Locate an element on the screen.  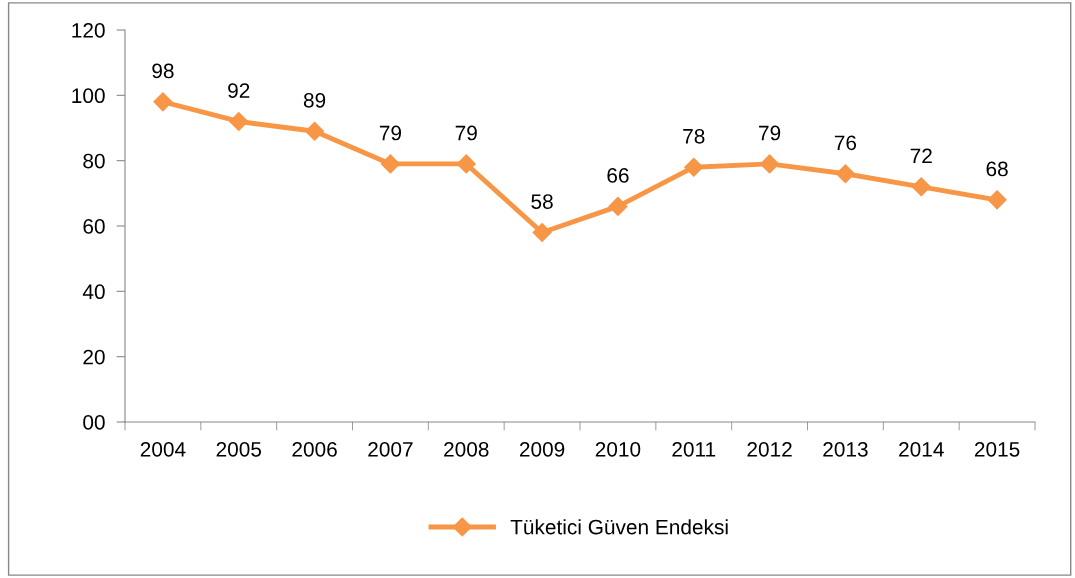
legend-label: Tüketici Güven Endeksi is located at coordinates (619, 527).